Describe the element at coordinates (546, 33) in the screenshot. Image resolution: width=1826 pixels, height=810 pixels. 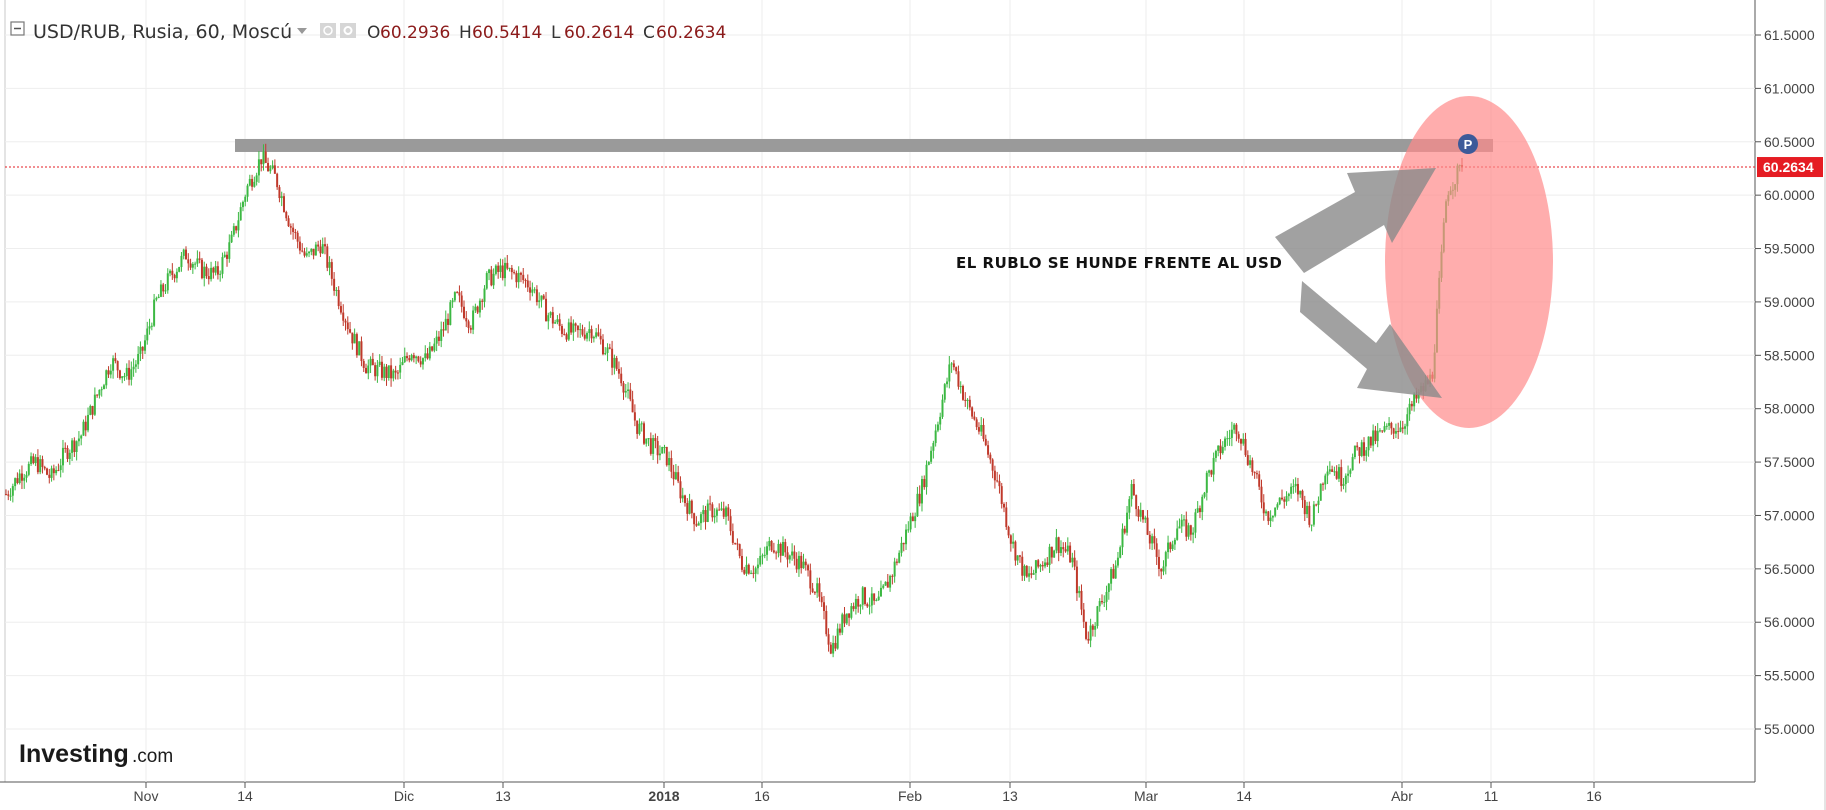
I see `ohlc-values: O 60.2936 H 60.5414 L 60.2614 C 60.2634` at that location.